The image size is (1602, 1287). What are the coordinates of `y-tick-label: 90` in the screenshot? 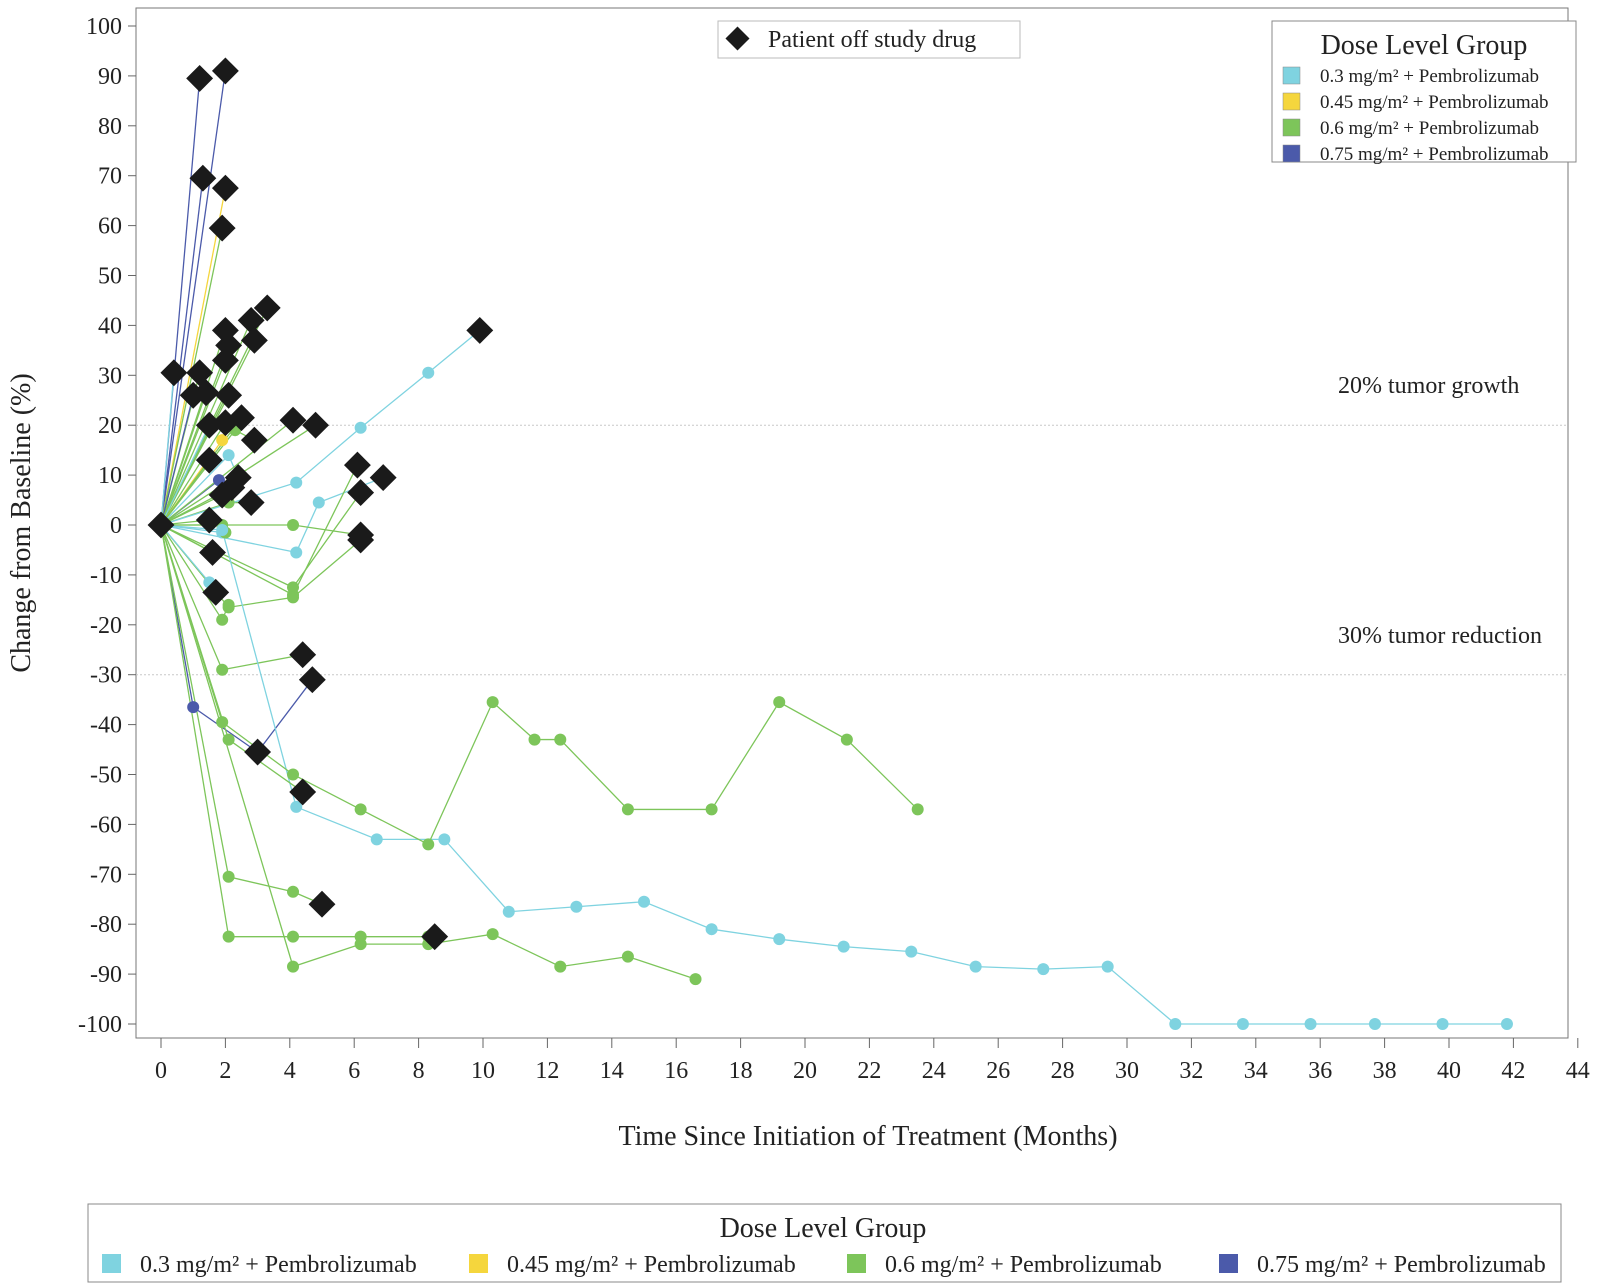 It's located at (110, 77).